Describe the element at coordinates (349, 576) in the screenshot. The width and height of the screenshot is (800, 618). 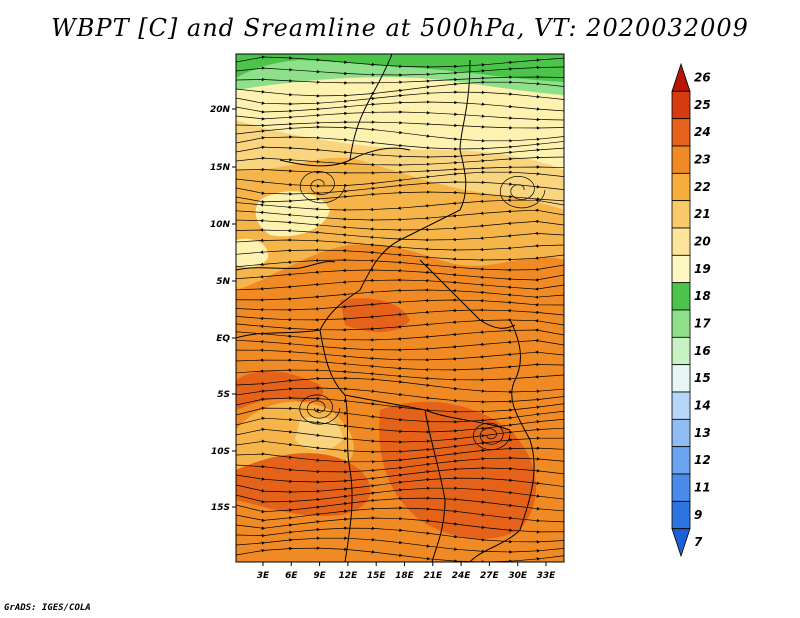
I see `lon-tick-label: 12E` at that location.